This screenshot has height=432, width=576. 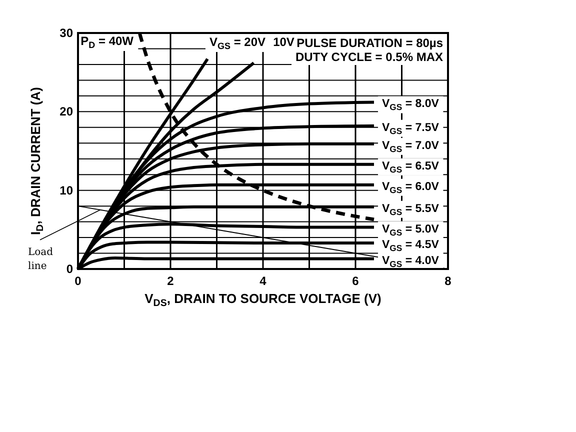 I want to click on annotation: DUTY CYCLE = 0.5% MAX, so click(x=369, y=57).